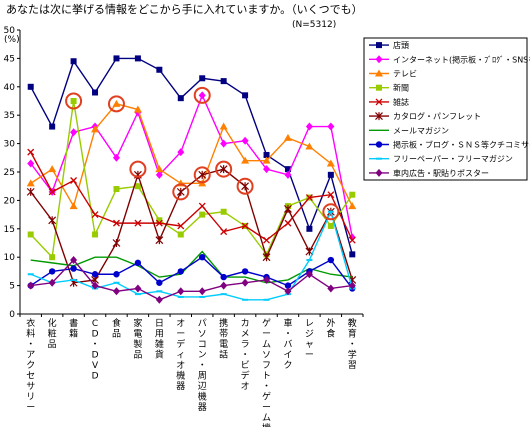  I want to click on x-category-label: 日用雑貨, so click(159, 339).